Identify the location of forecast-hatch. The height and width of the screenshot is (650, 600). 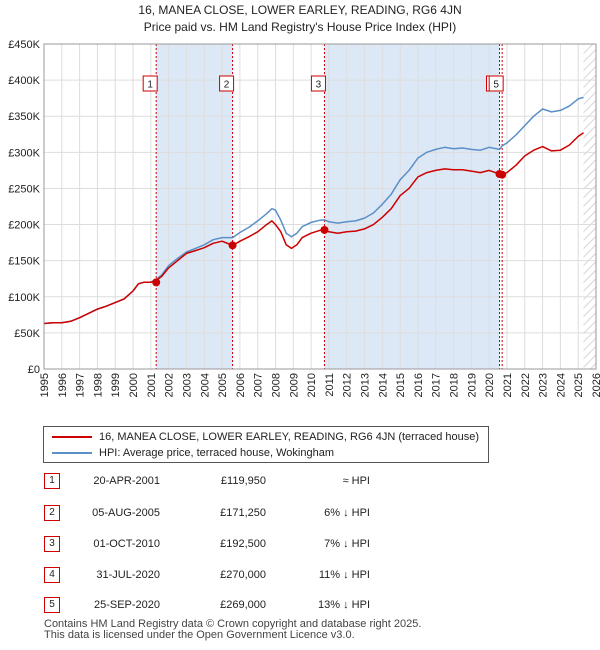
(589, 206).